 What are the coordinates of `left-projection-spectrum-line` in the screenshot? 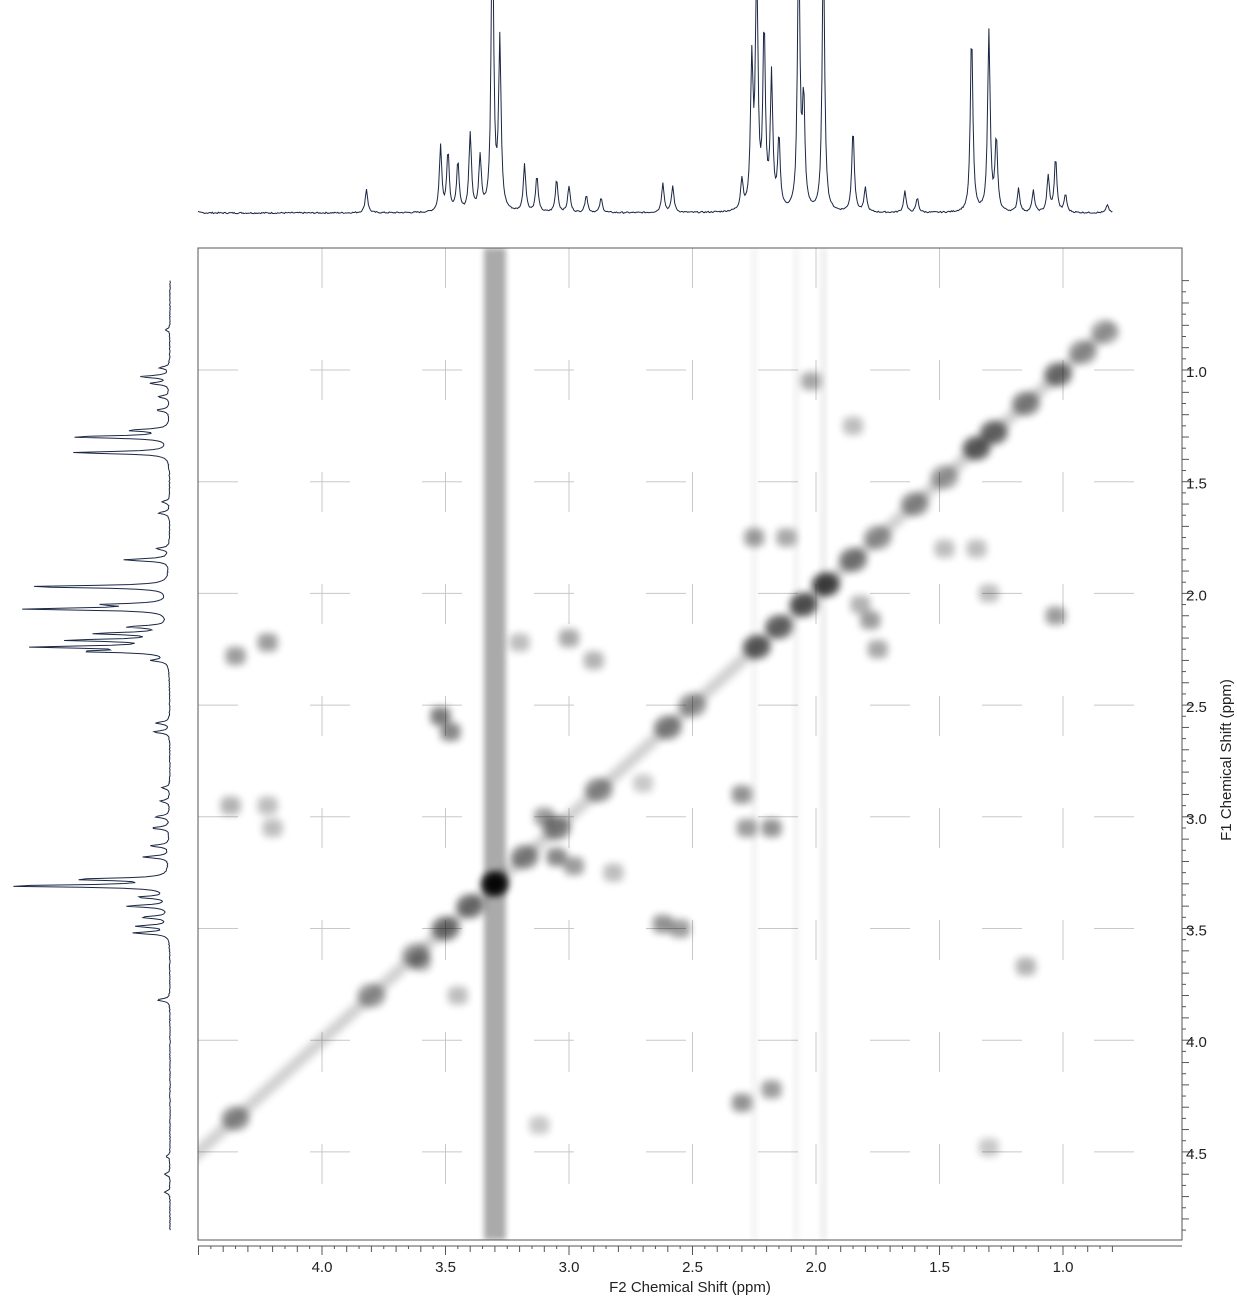 It's located at (92, 755).